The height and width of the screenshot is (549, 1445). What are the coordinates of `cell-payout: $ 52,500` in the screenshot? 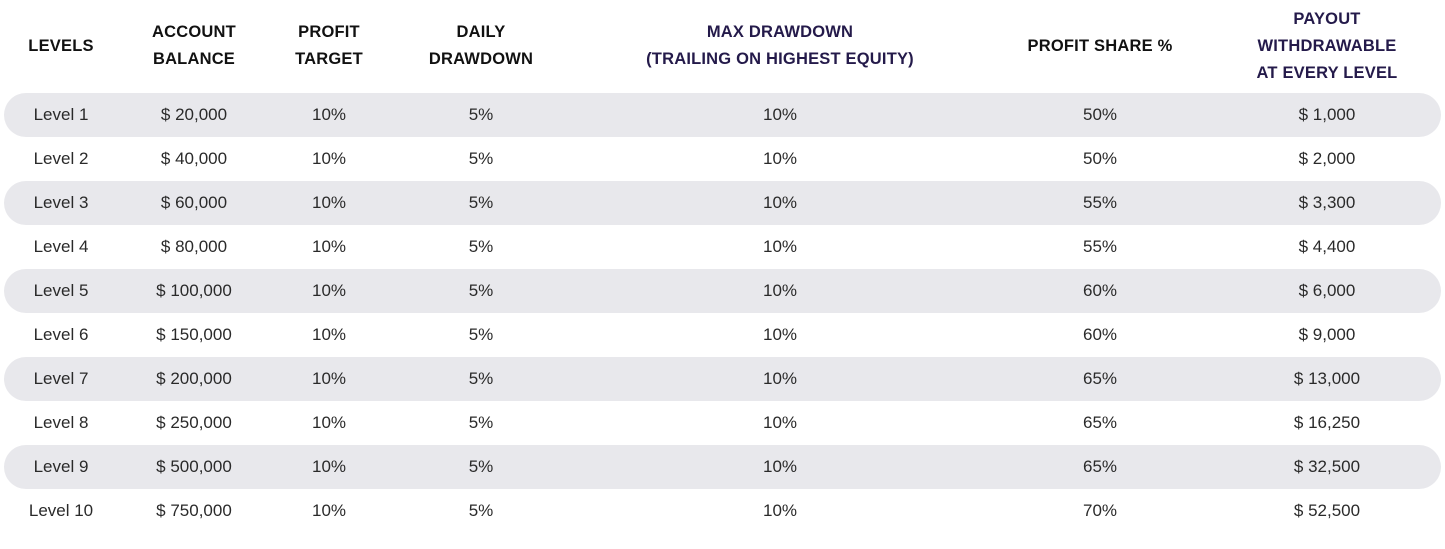 It's located at (1327, 510).